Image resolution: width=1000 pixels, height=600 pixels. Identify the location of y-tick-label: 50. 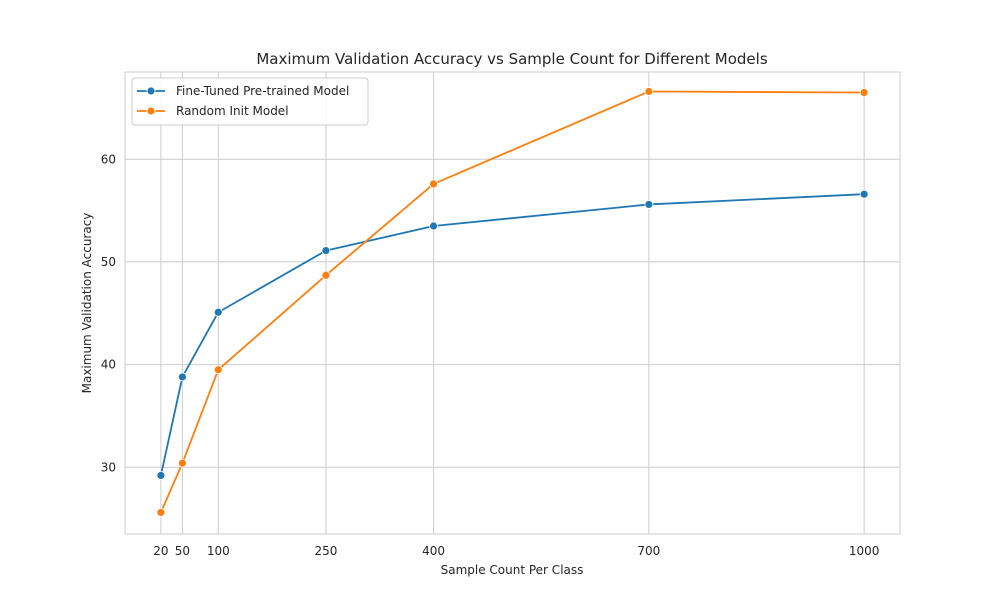
(108, 262).